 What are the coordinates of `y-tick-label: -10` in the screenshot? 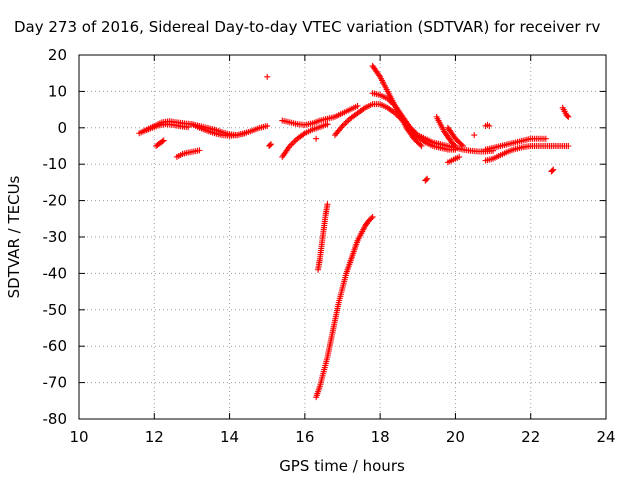 It's located at (55, 164).